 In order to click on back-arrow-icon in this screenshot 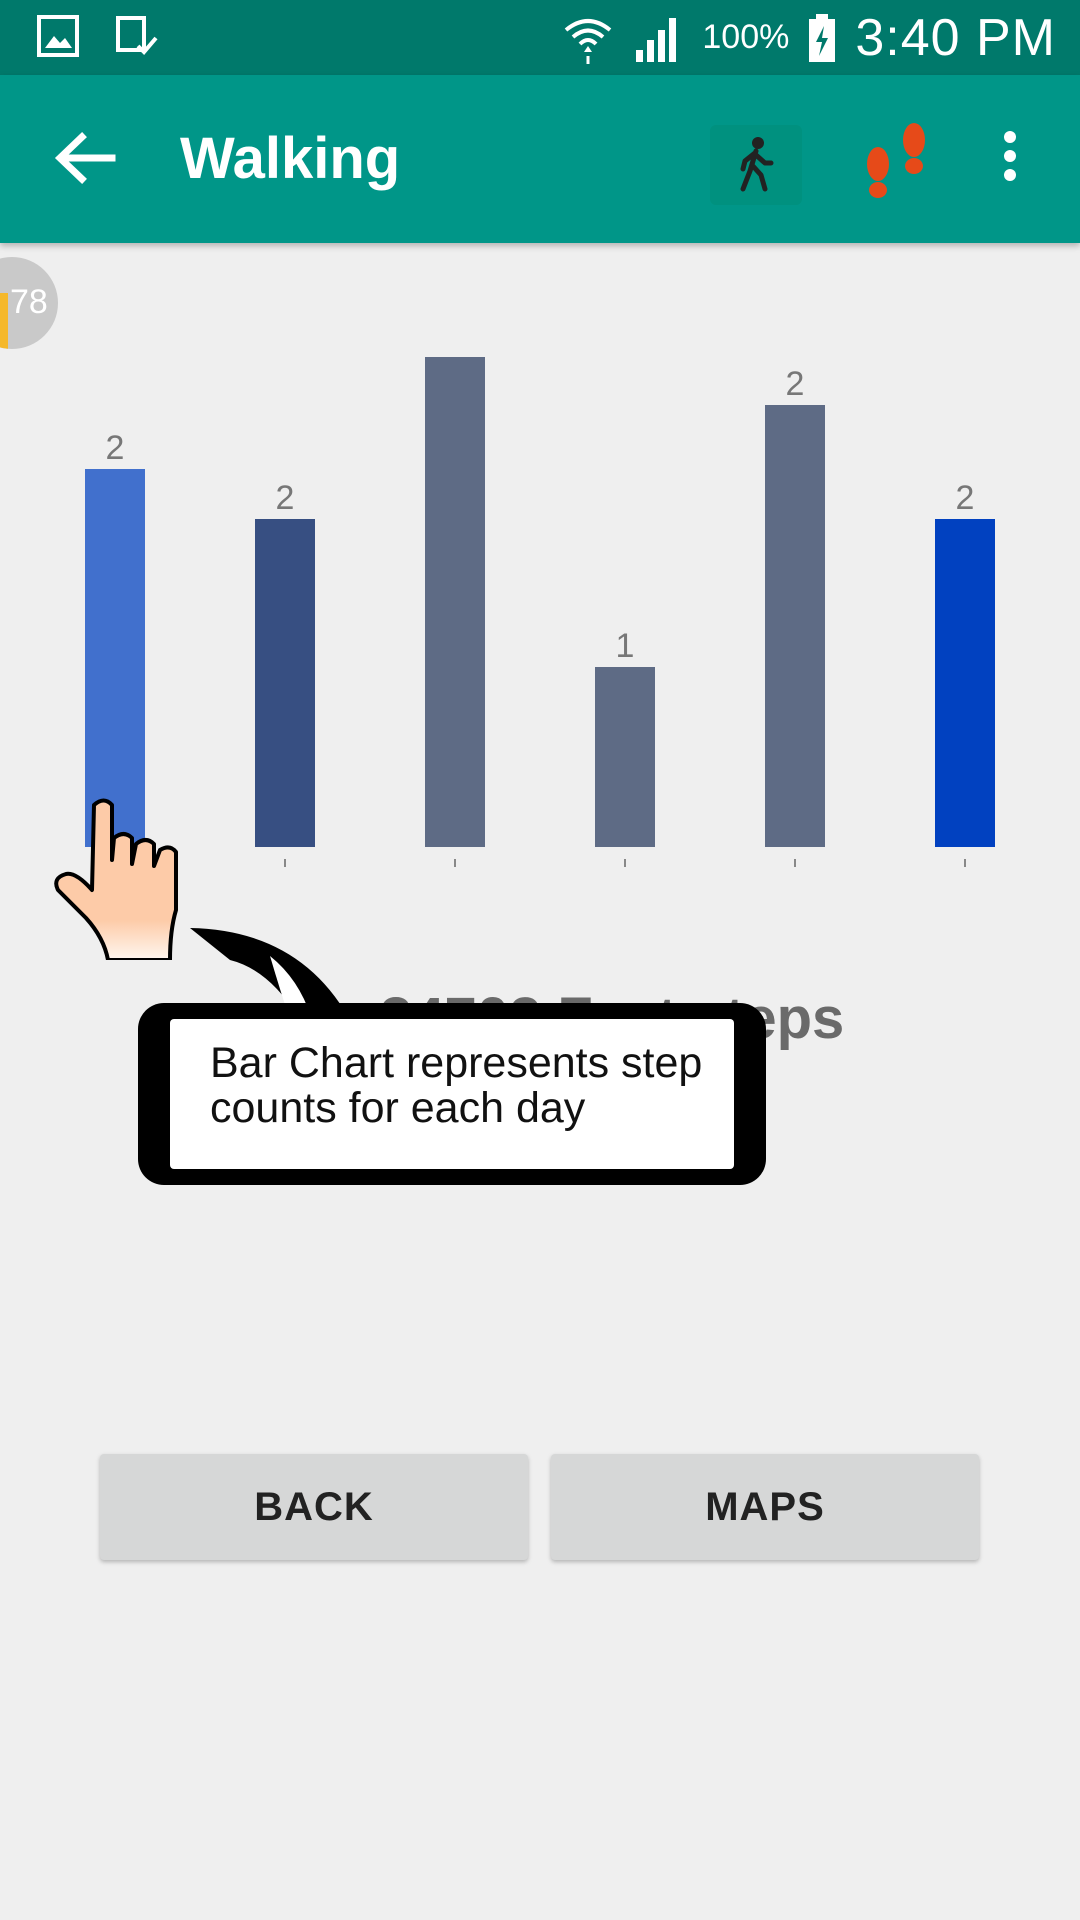, I will do `click(85, 158)`.